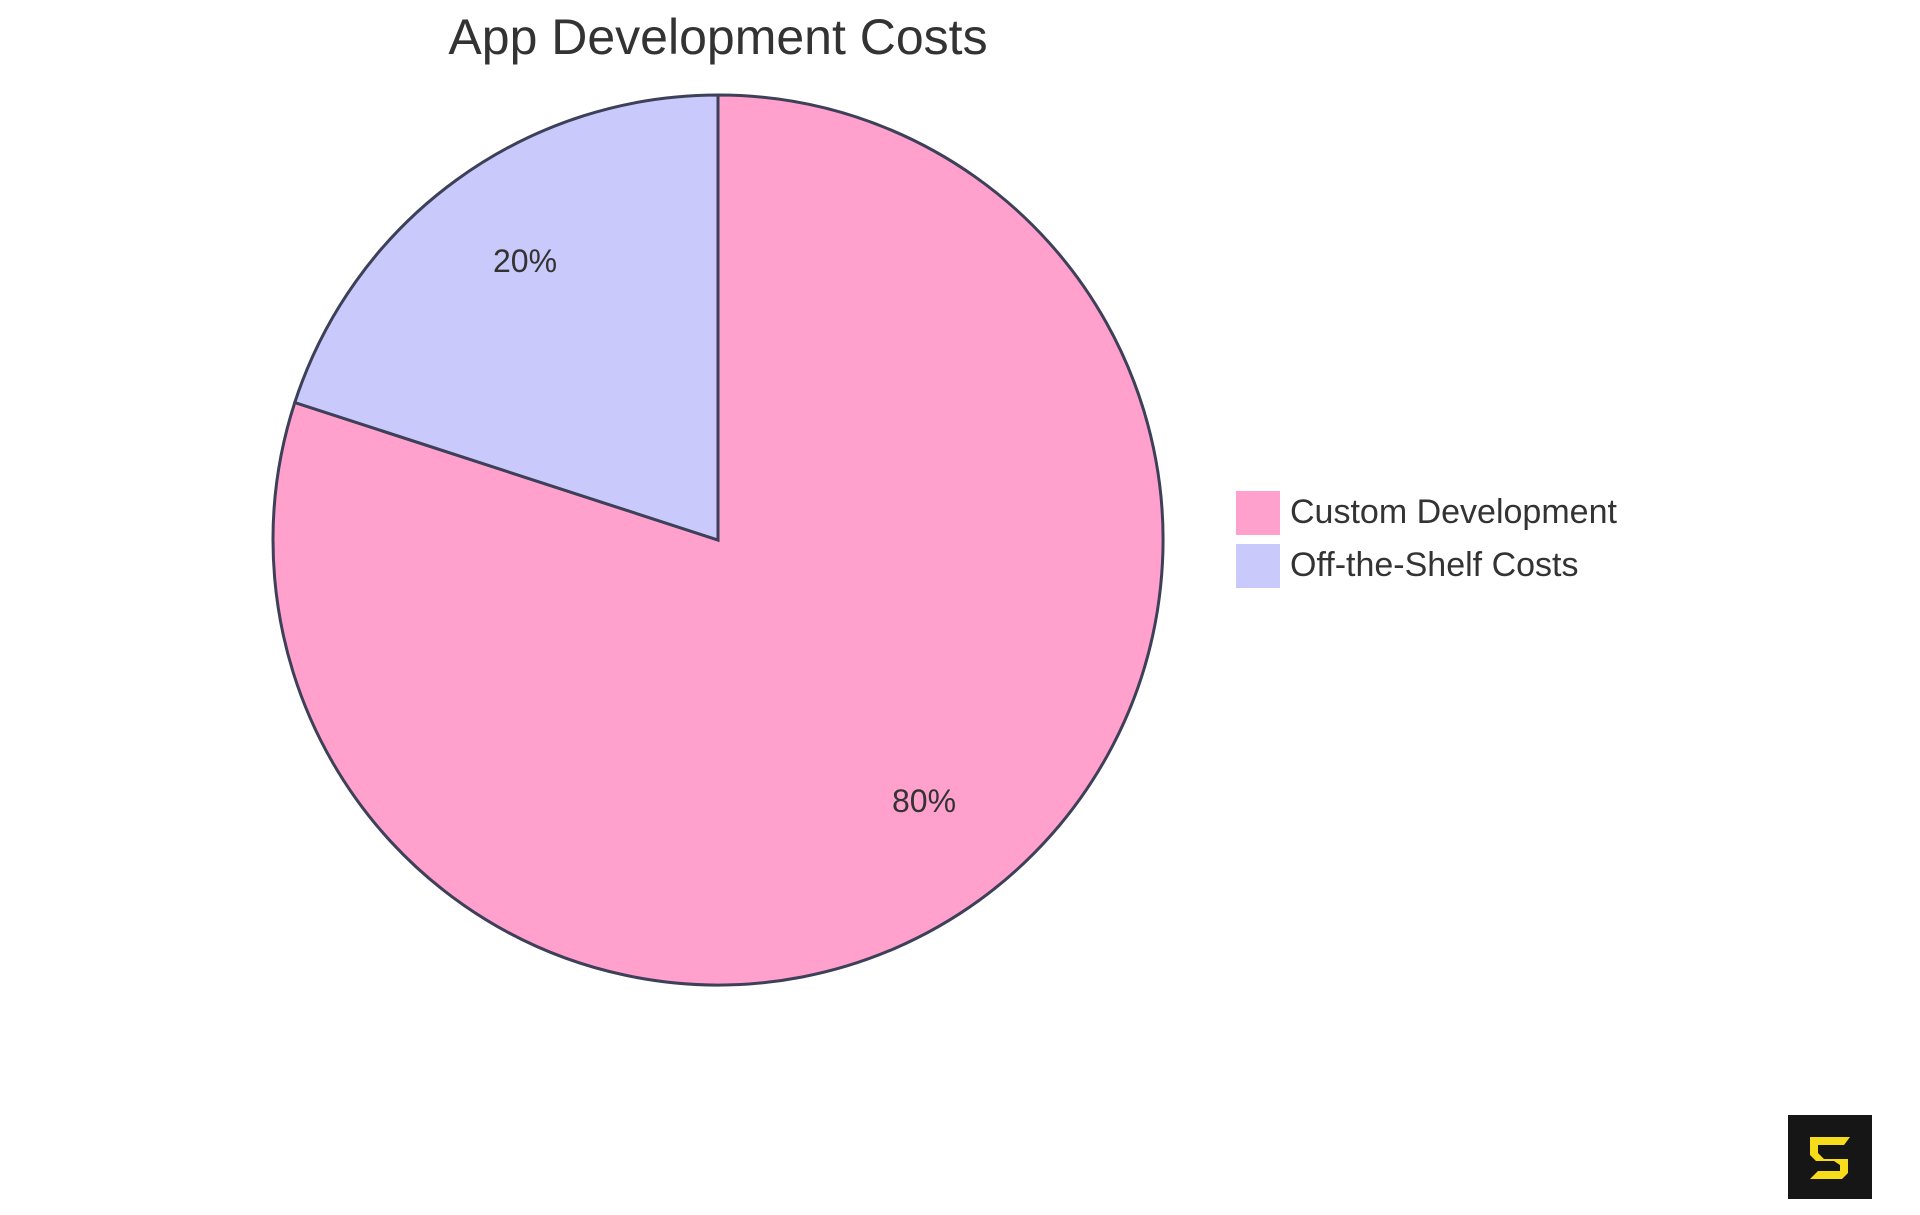 This screenshot has width=1920, height=1215. Describe the element at coordinates (1453, 512) in the screenshot. I see `legend-label: Custom Development` at that location.